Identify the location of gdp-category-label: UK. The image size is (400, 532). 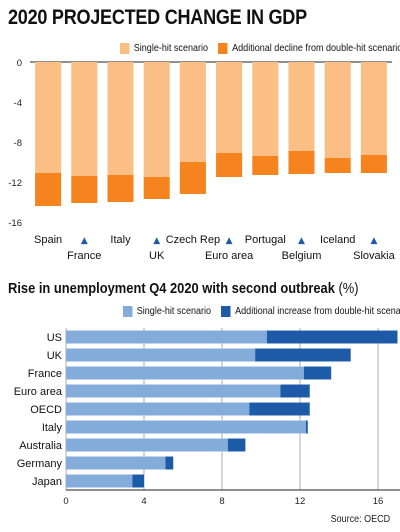
(157, 256).